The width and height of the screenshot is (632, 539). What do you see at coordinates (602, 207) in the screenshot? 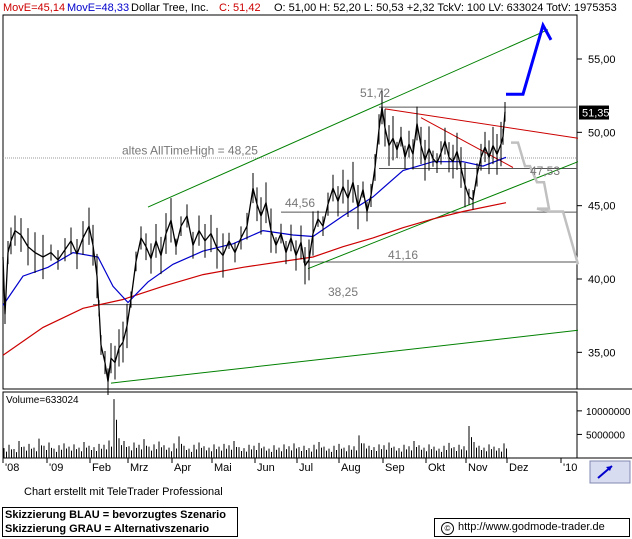
I see `price-tick-label: 45,00` at bounding box center [602, 207].